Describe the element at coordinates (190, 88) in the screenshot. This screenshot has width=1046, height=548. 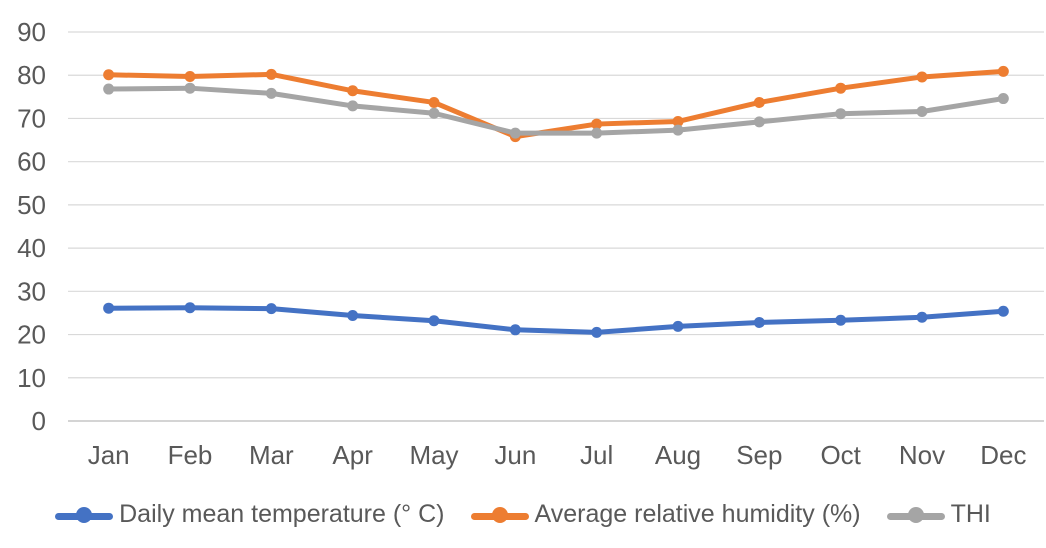
I see `point-thi-feb` at that location.